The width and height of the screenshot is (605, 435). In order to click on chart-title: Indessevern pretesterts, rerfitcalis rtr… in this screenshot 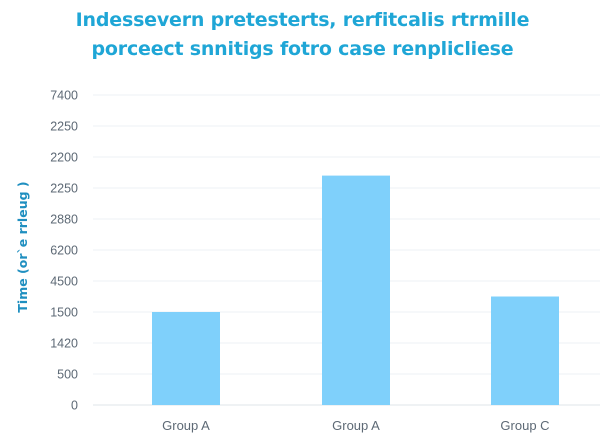, I will do `click(302, 20)`.